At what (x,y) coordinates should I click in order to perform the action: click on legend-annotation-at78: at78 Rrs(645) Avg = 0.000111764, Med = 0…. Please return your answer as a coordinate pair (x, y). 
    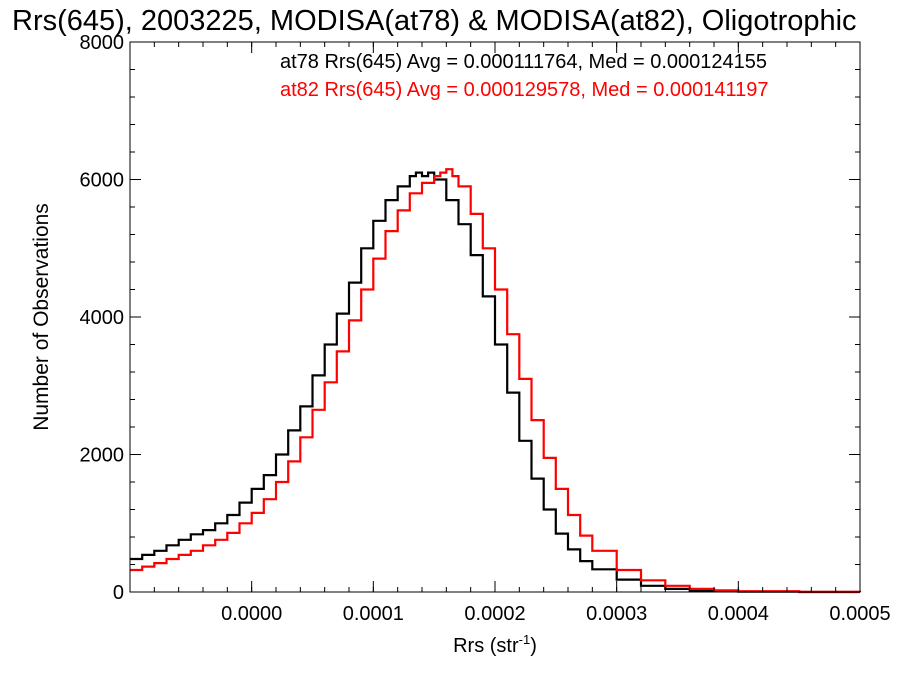
    Looking at the image, I should click on (523, 62).